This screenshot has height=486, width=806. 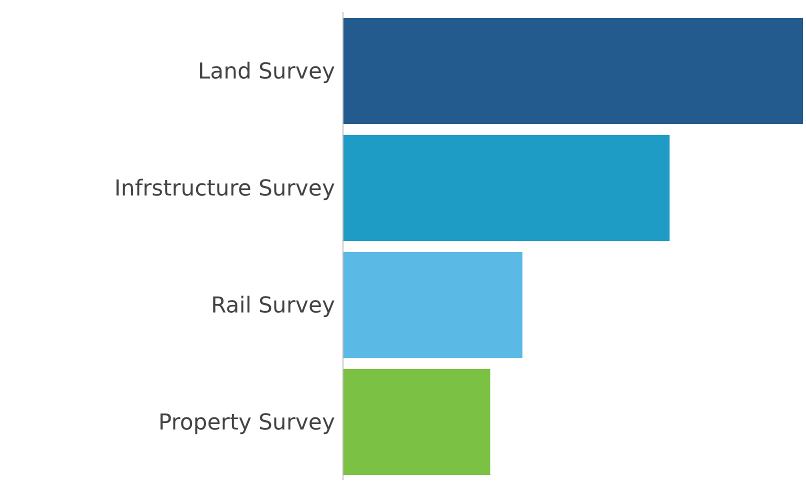 I want to click on y-tick-label: Rail Survey, so click(x=272, y=305).